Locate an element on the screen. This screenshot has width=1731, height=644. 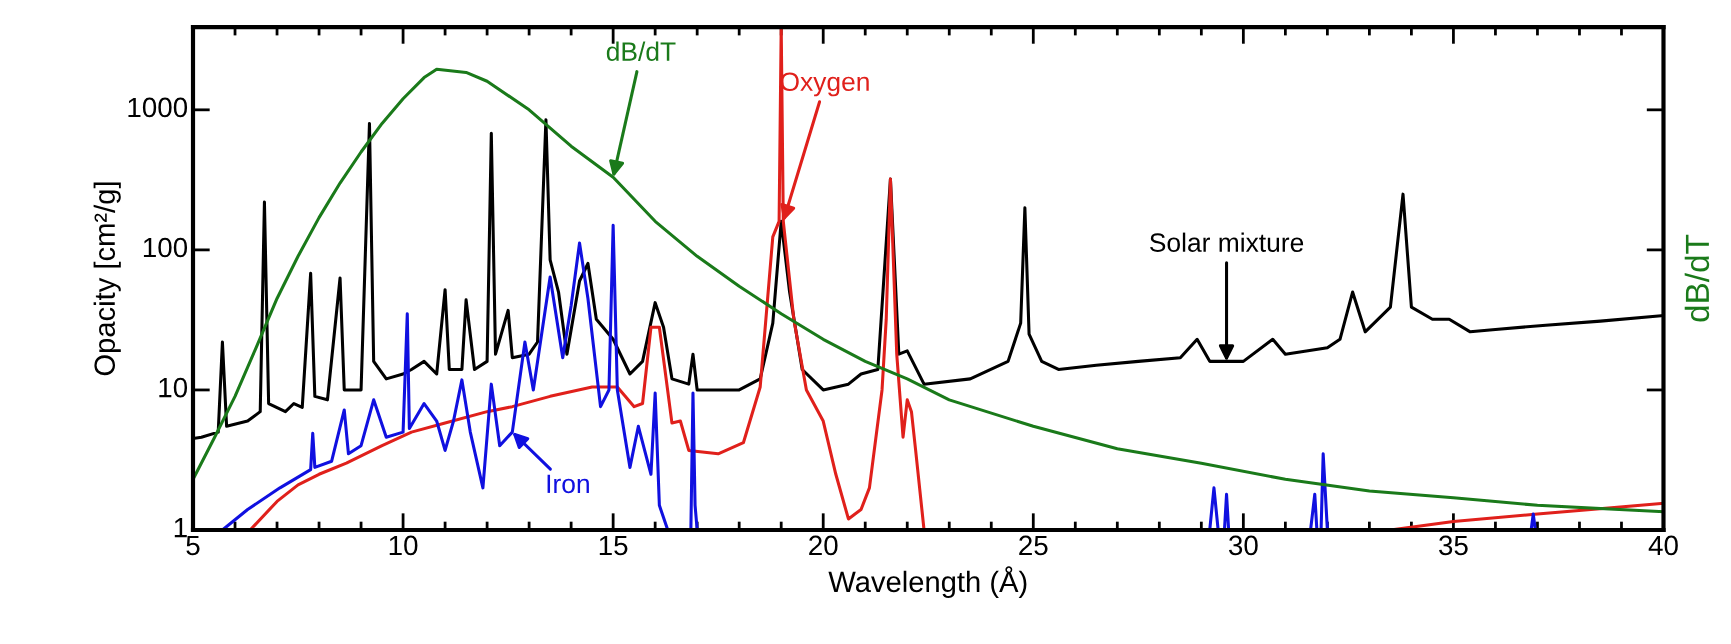
y-axis-title: Opacity [cm²/g] is located at coordinates (107, 279).